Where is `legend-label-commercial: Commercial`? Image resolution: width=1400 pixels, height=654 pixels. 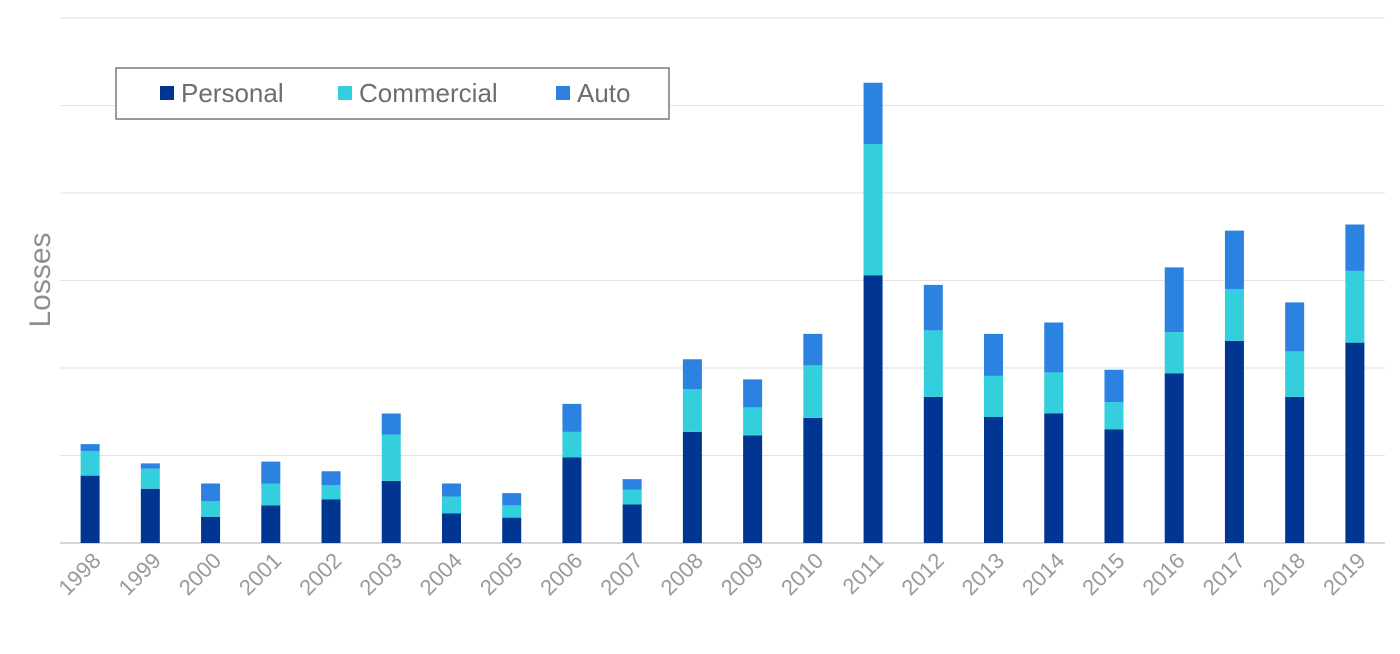 legend-label-commercial: Commercial is located at coordinates (428, 93).